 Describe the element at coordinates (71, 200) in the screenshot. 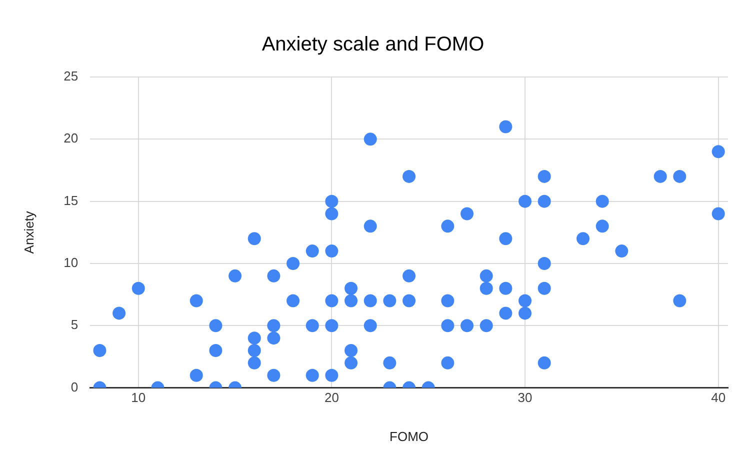

I see `y-tick-label: 15` at that location.